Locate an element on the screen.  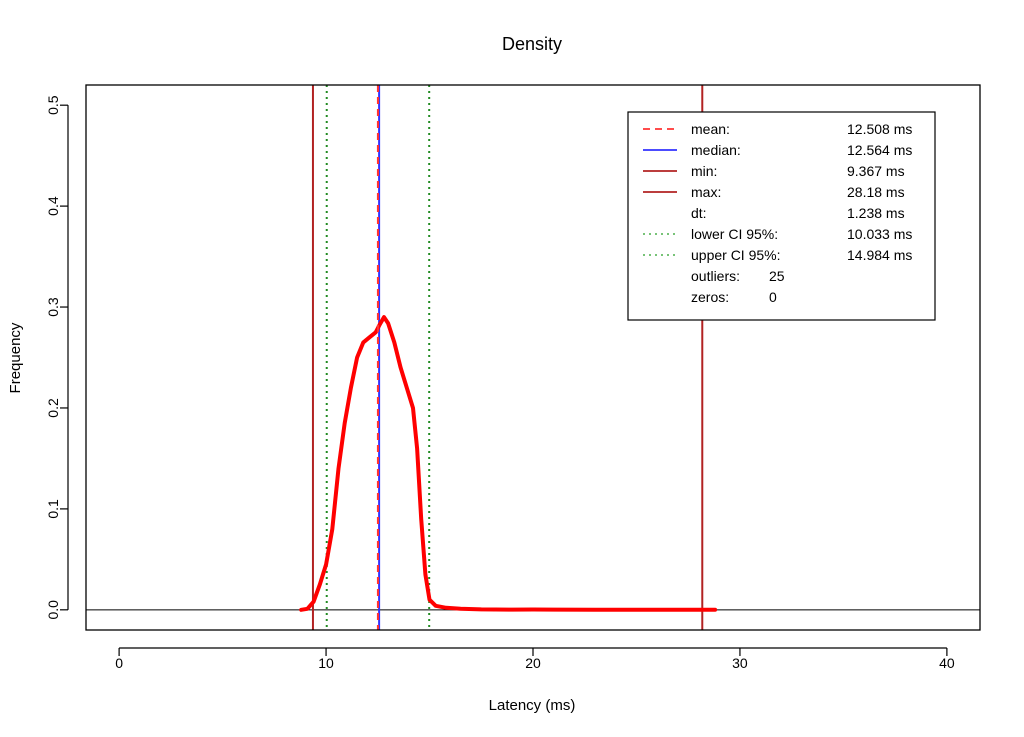
y-axis-label: Frequency is located at coordinates (15, 357).